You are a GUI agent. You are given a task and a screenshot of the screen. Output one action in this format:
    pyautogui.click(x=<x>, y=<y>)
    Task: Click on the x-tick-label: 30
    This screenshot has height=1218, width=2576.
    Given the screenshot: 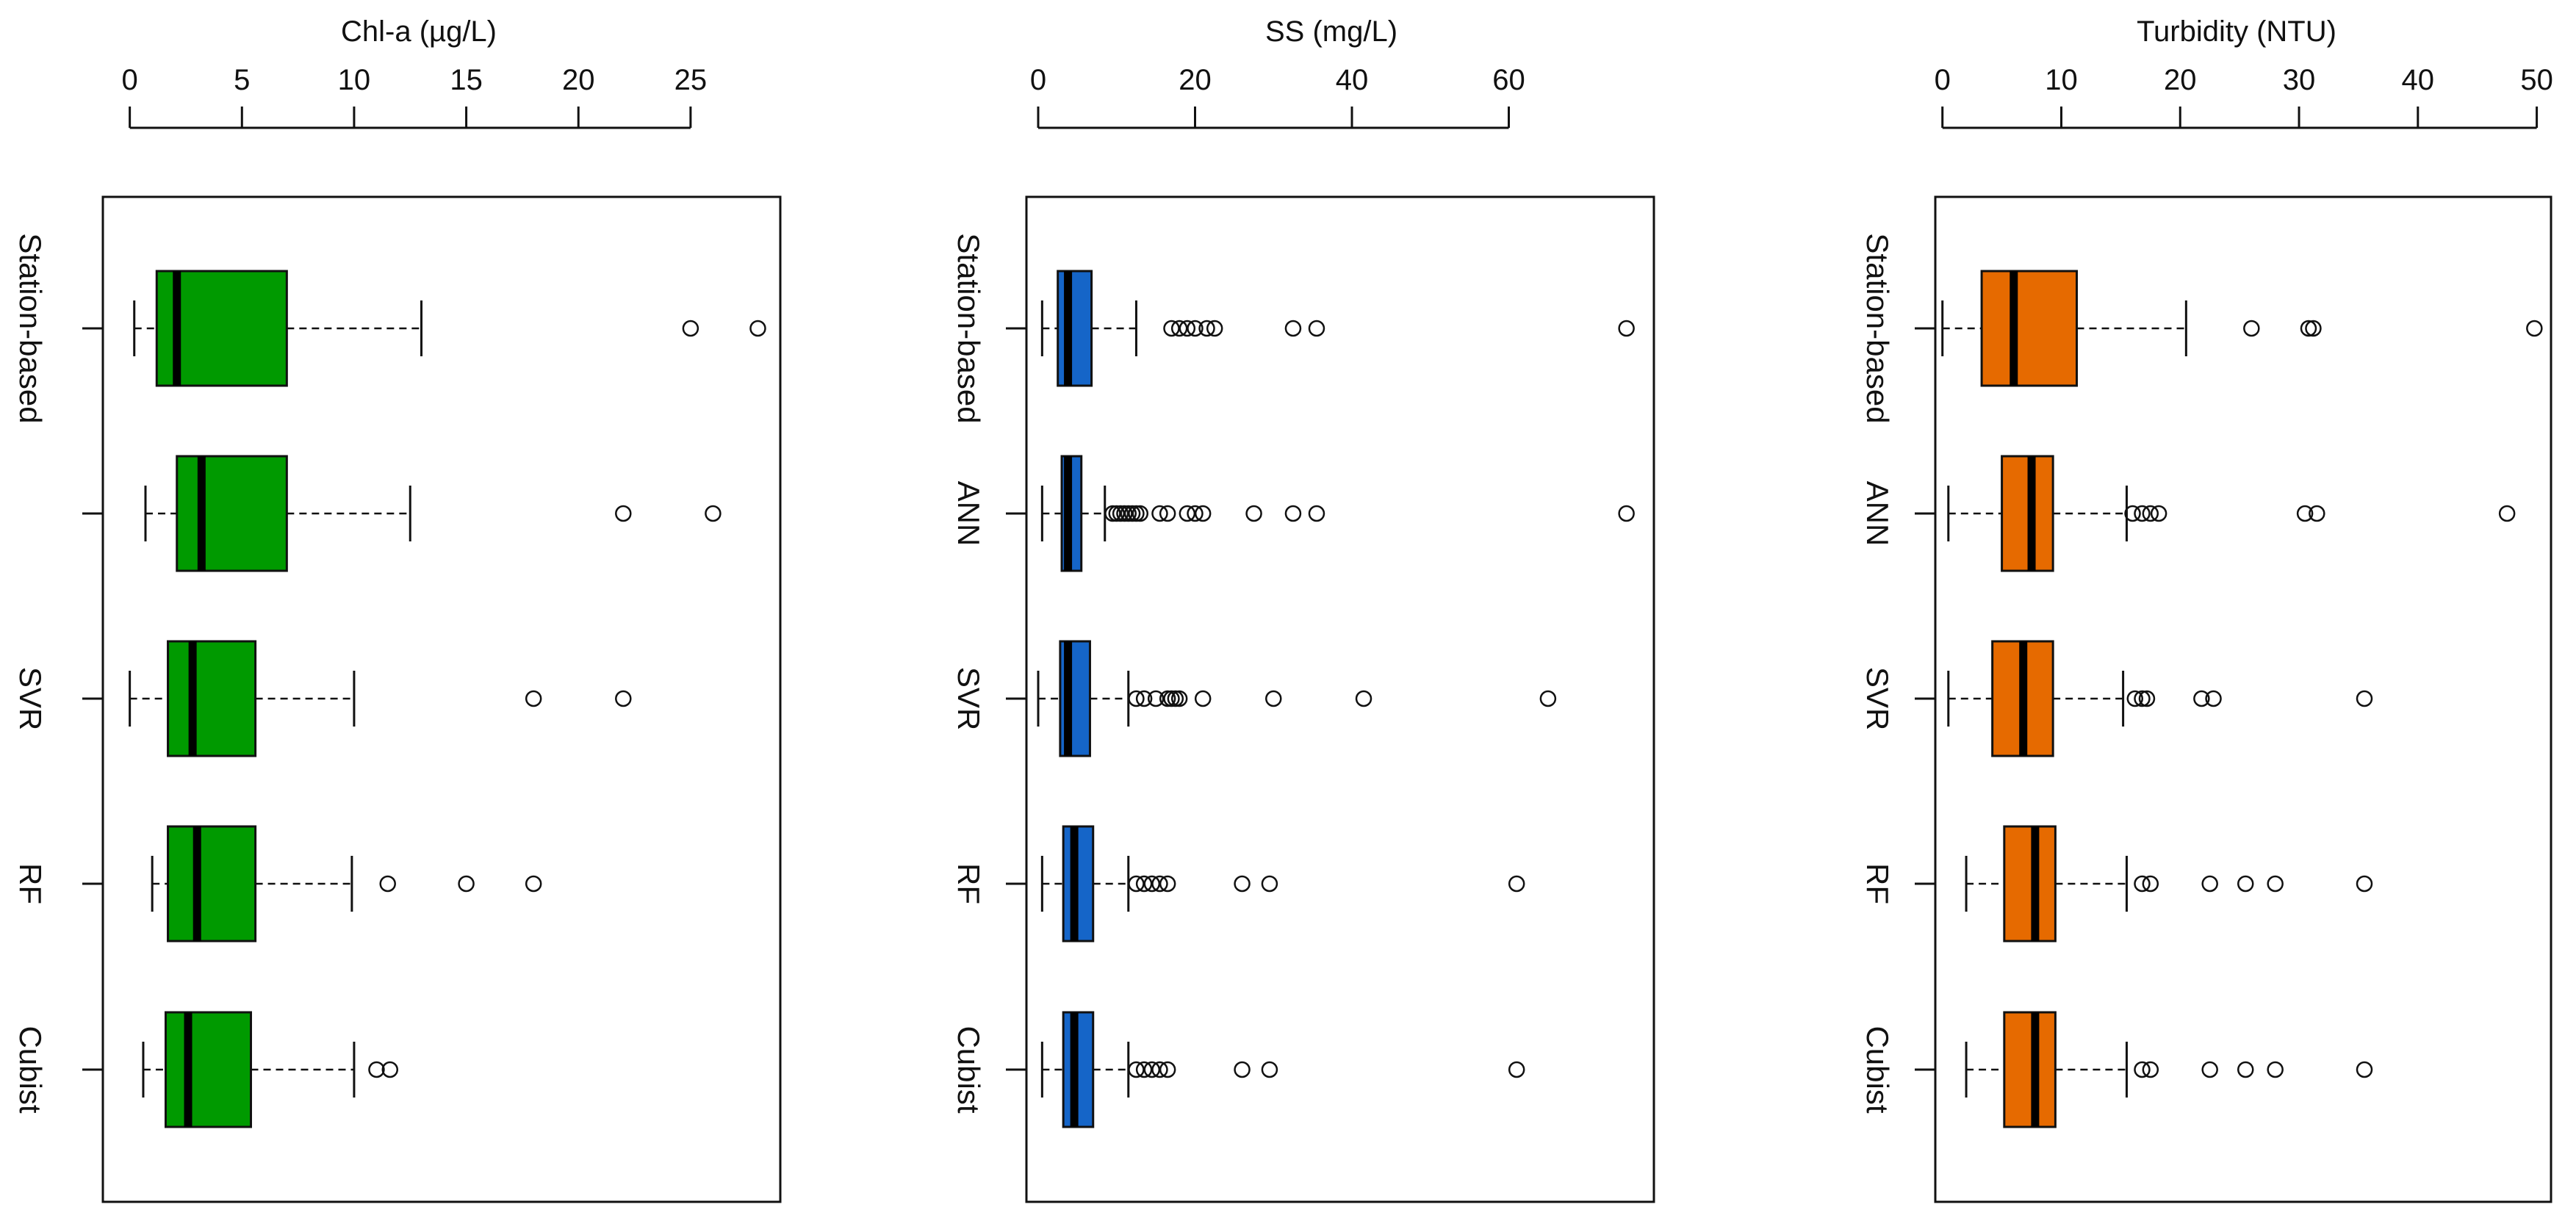 What is the action you would take?
    pyautogui.click(x=2299, y=80)
    